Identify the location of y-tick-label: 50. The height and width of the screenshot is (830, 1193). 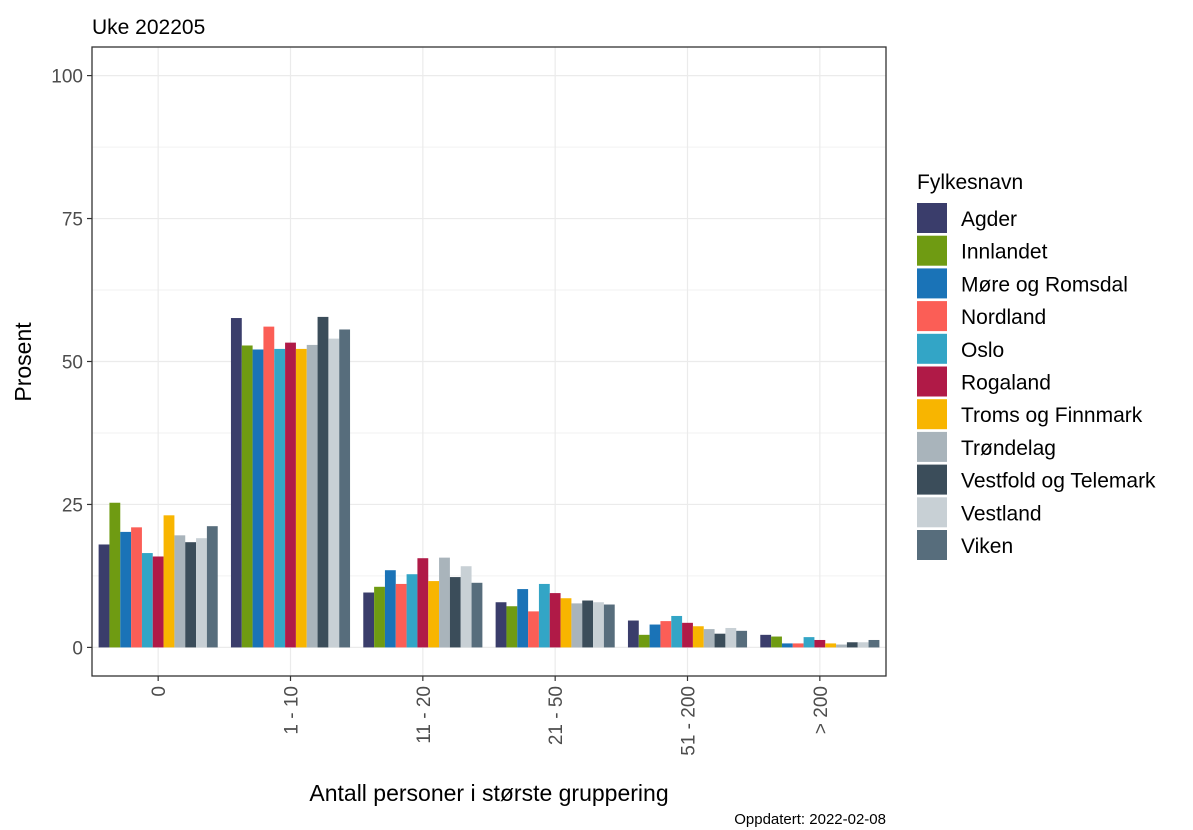
(72, 363).